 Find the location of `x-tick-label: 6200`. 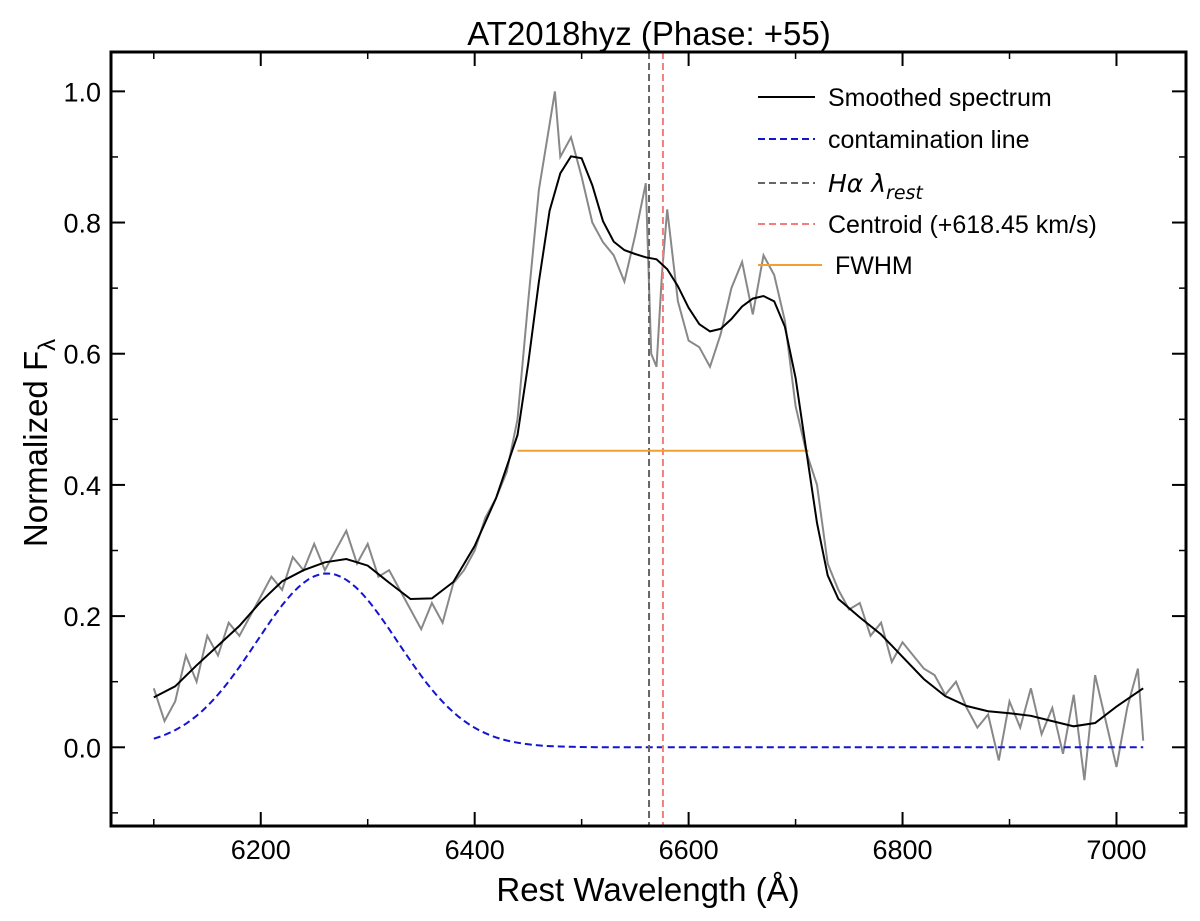

x-tick-label: 6200 is located at coordinates (261, 850).